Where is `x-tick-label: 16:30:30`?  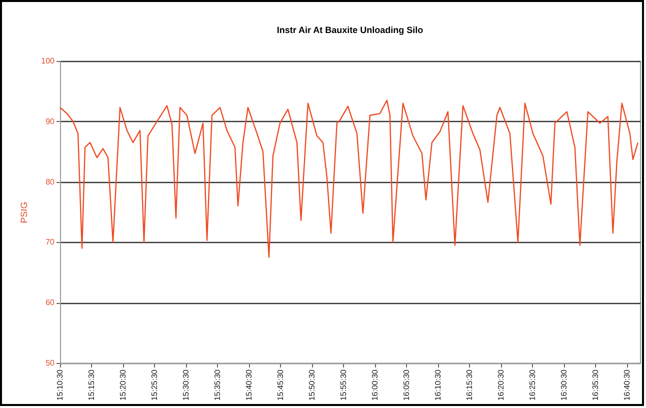
x-tick-label: 16:30:30 is located at coordinates (563, 384).